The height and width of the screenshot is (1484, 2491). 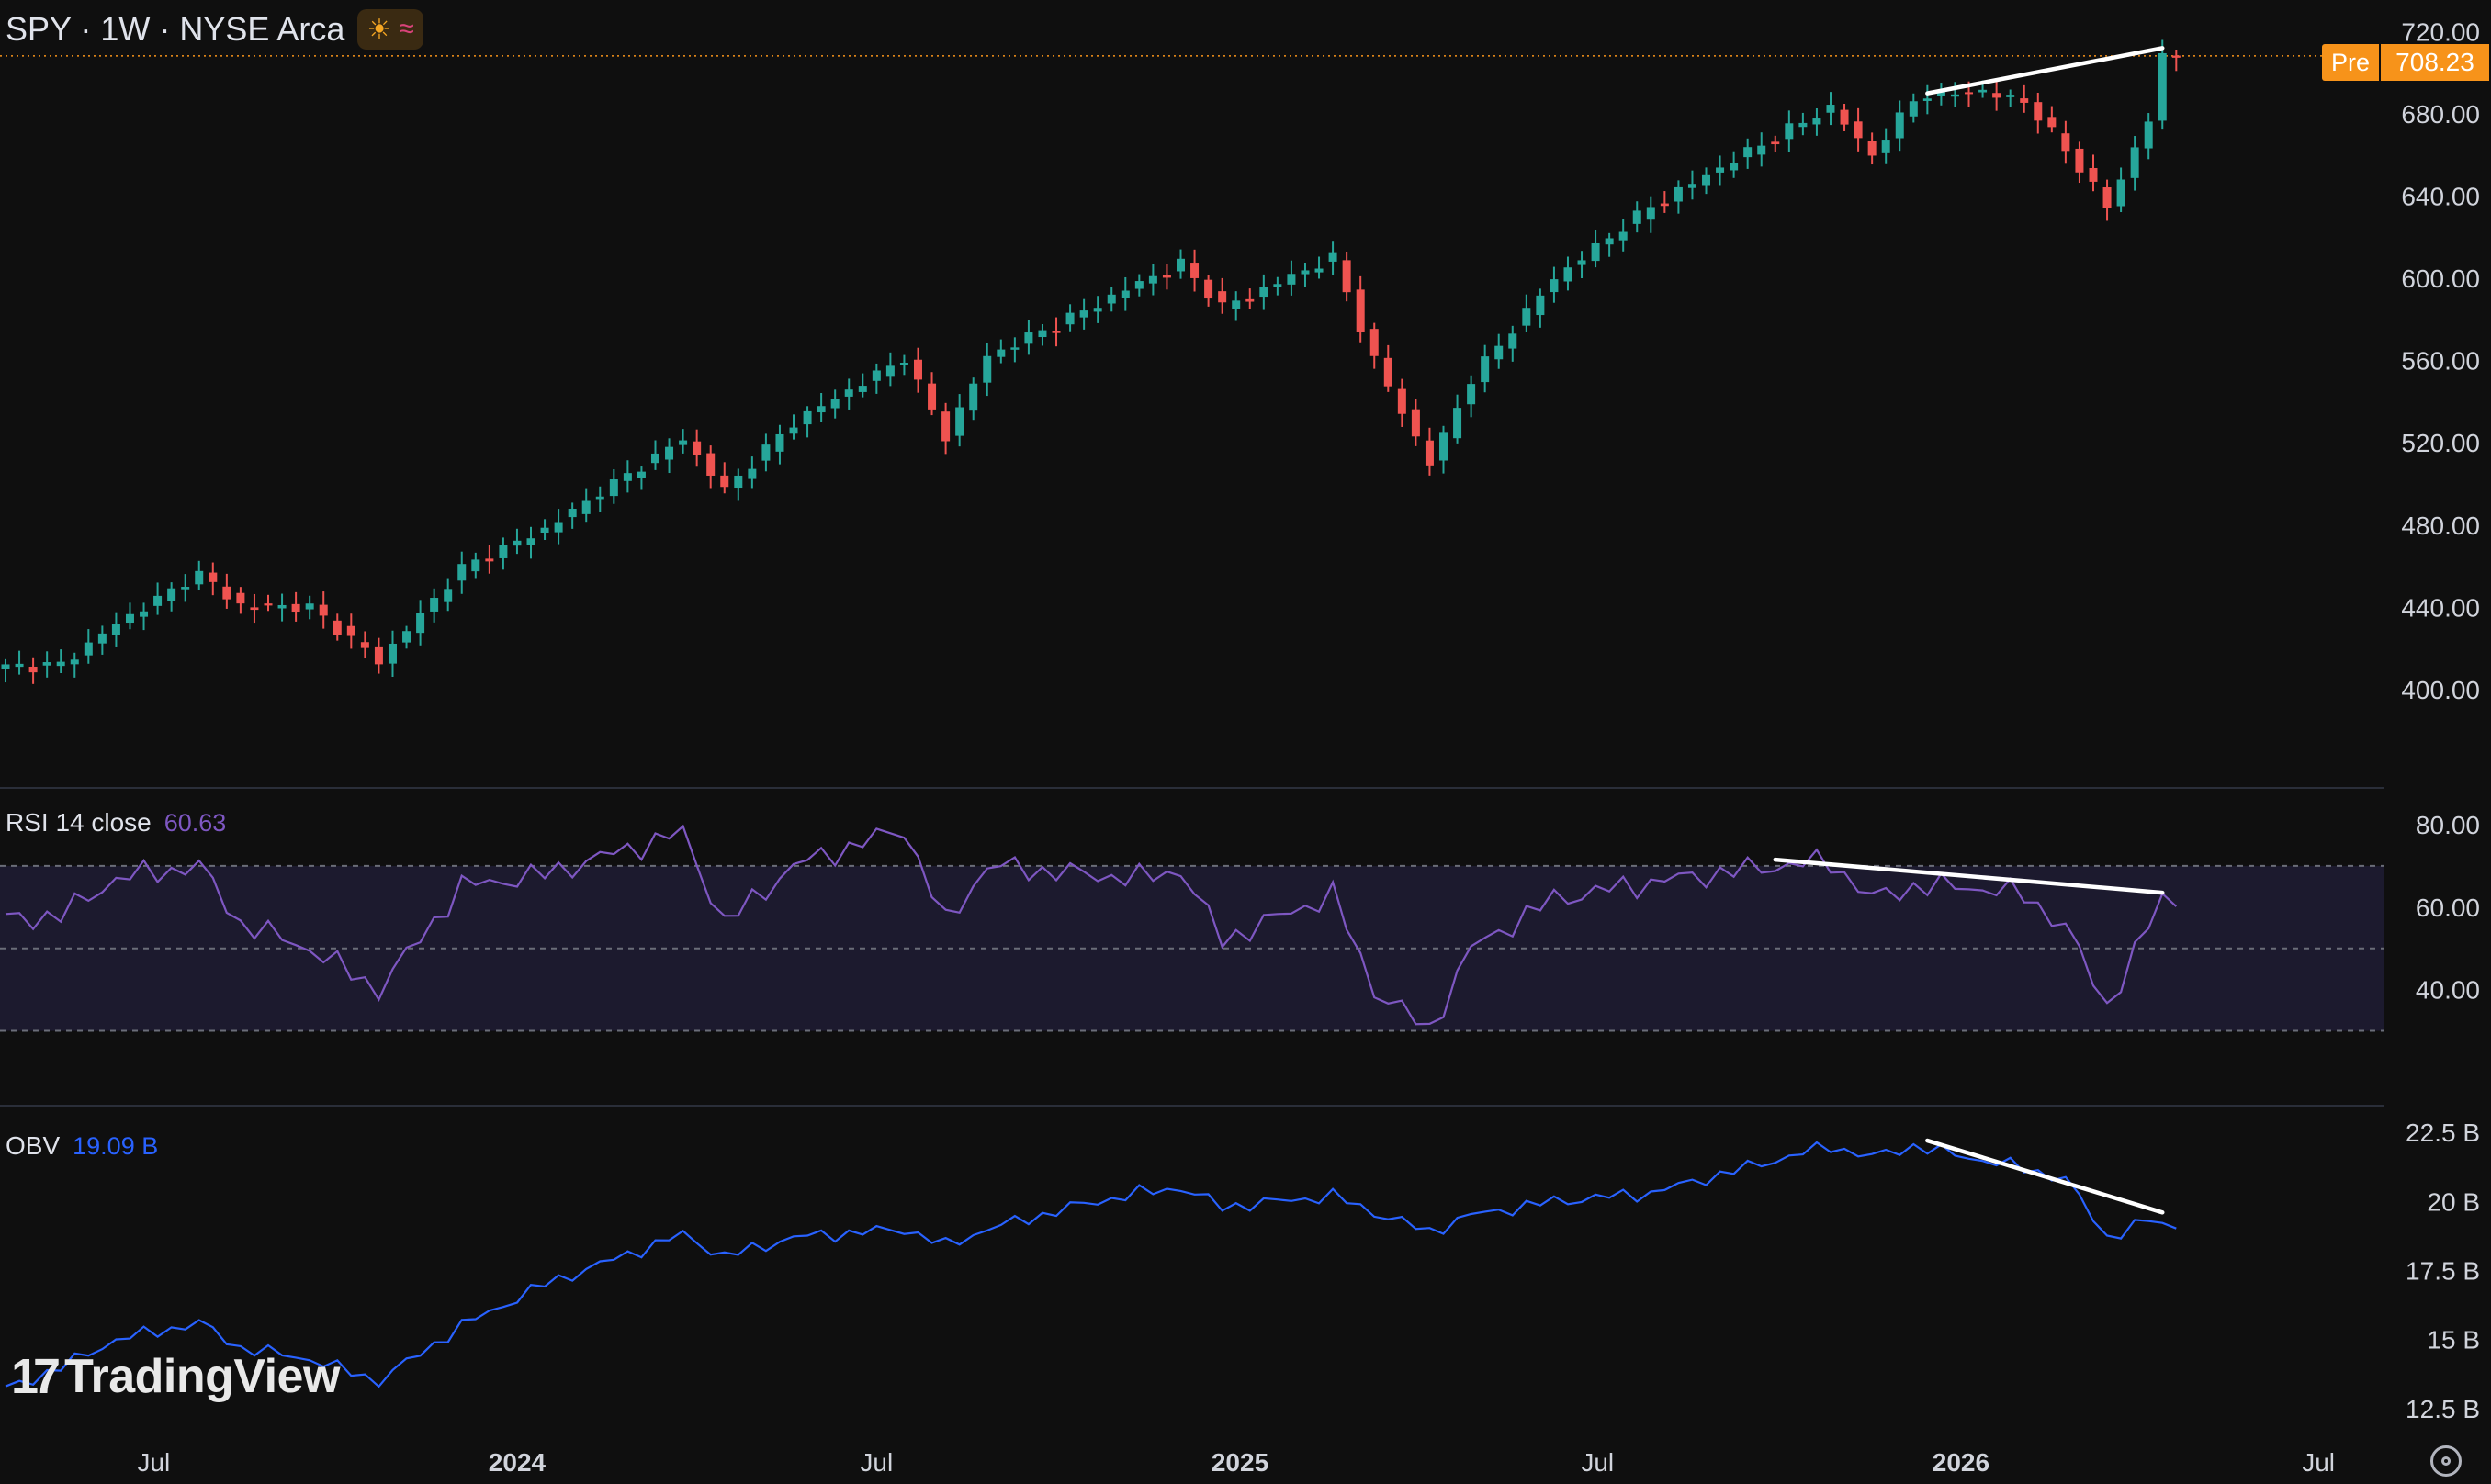 I want to click on rsi-axis-label: 80.00, so click(x=2448, y=825).